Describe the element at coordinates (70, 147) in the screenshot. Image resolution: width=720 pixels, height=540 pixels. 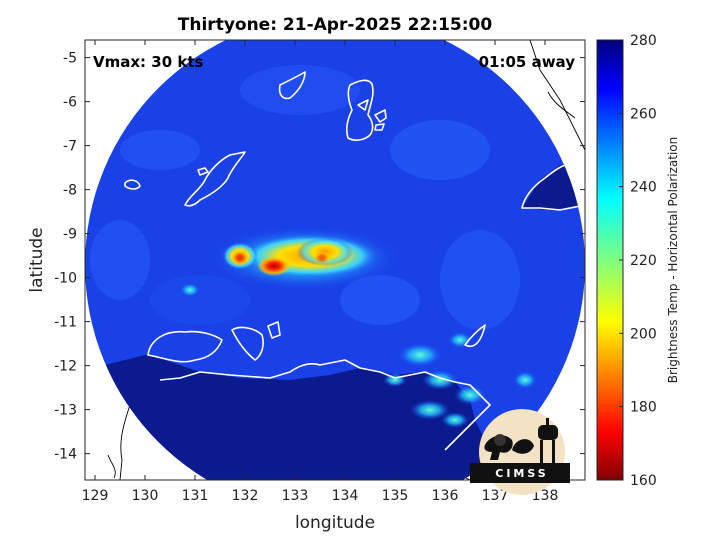
I see `y-tick-label: -7` at that location.